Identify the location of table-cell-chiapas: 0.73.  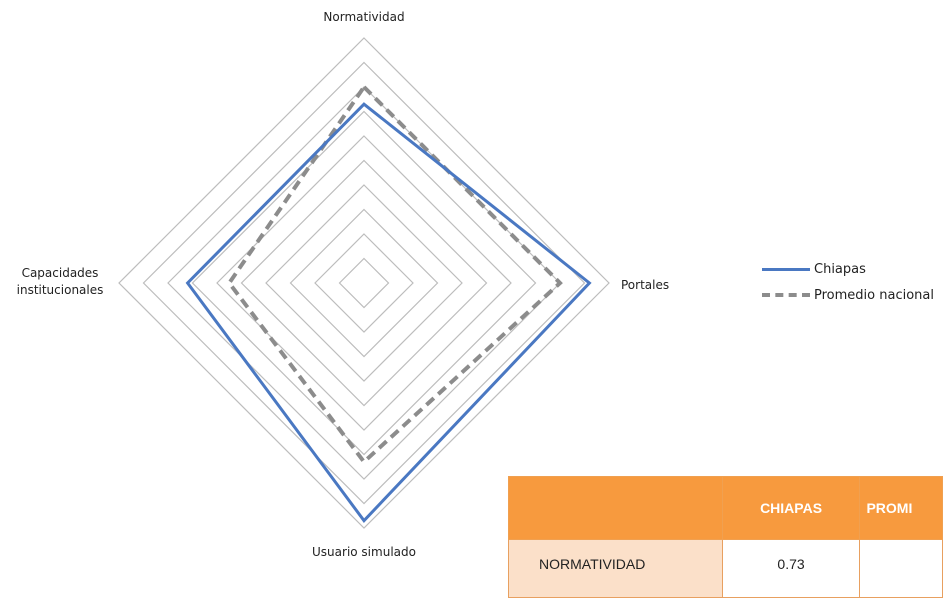
(791, 568).